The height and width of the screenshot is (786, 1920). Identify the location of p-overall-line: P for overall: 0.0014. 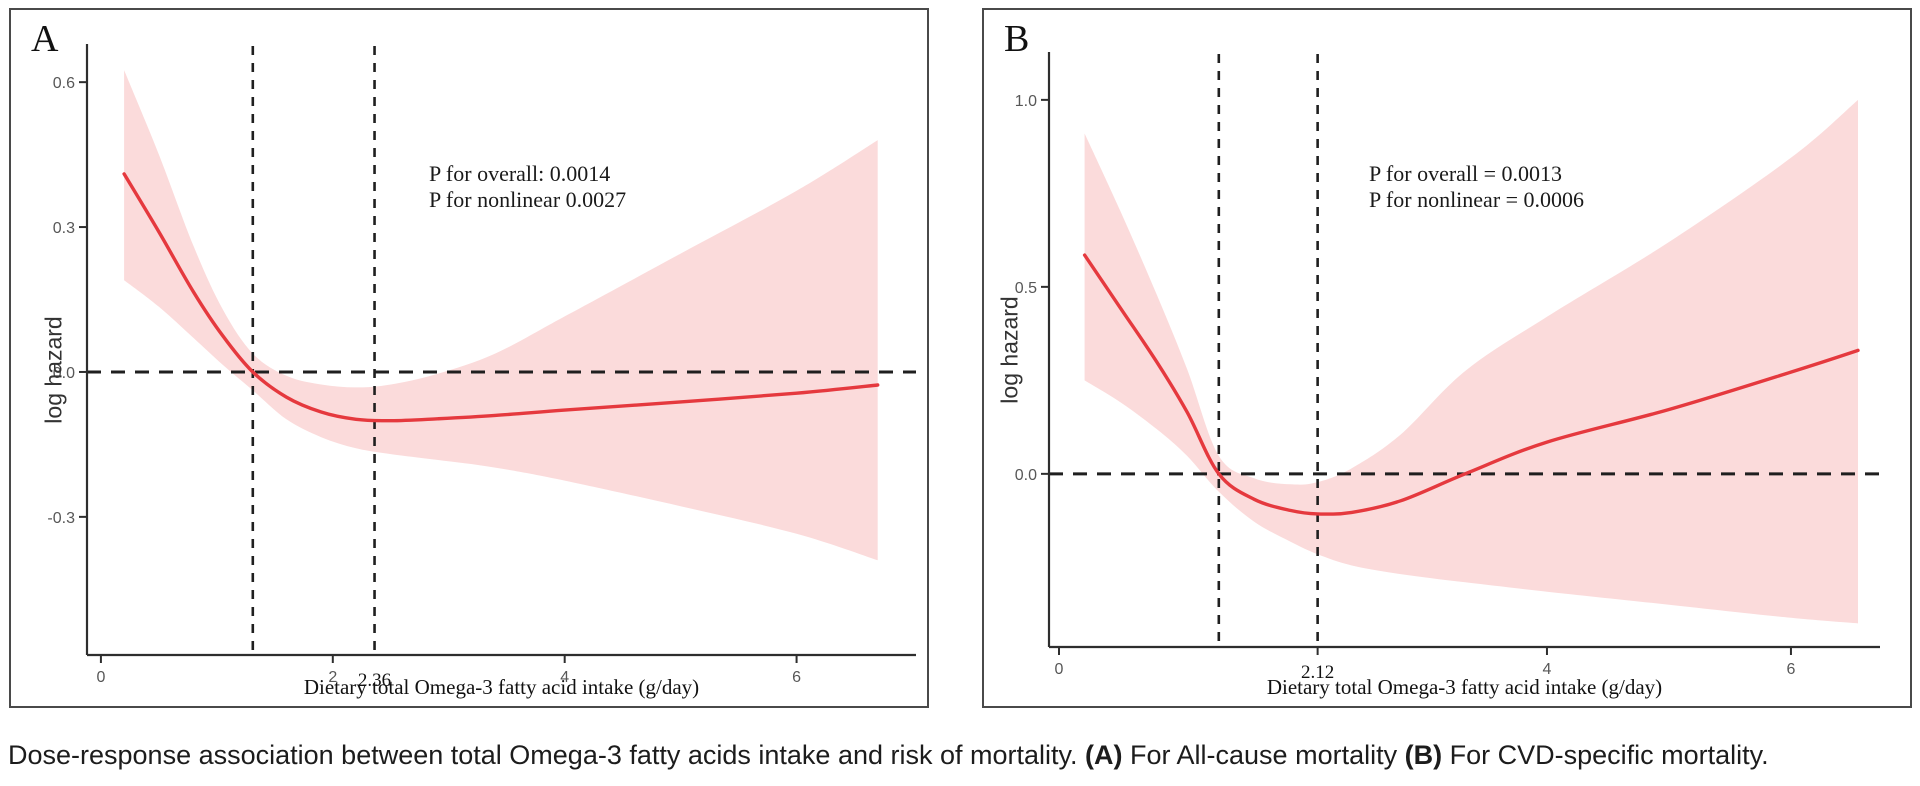
(520, 173).